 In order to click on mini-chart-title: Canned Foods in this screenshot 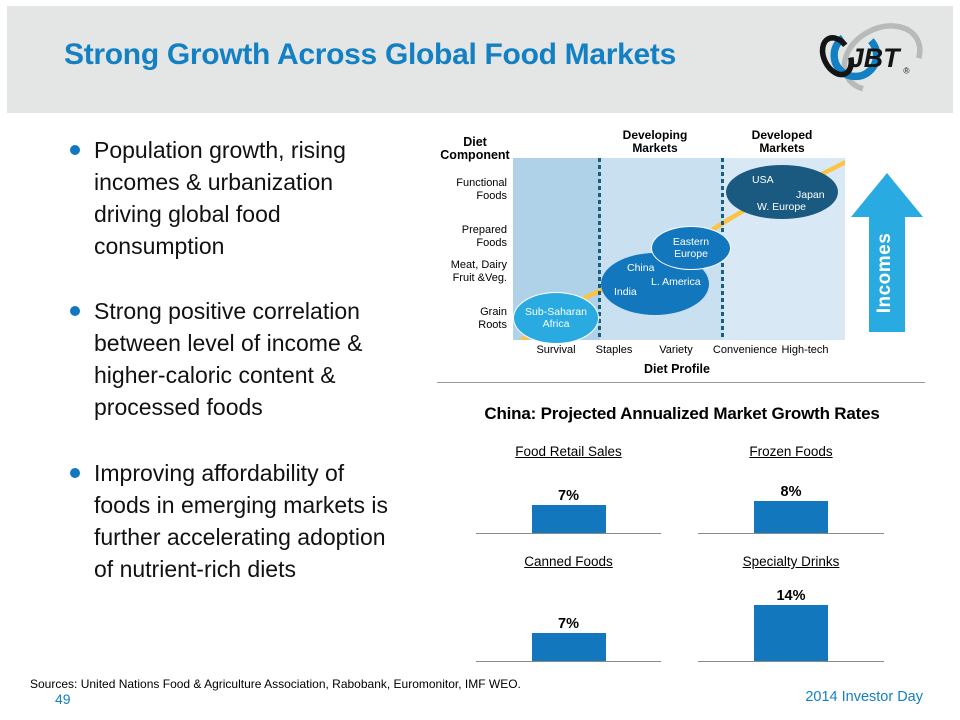, I will do `click(568, 561)`.